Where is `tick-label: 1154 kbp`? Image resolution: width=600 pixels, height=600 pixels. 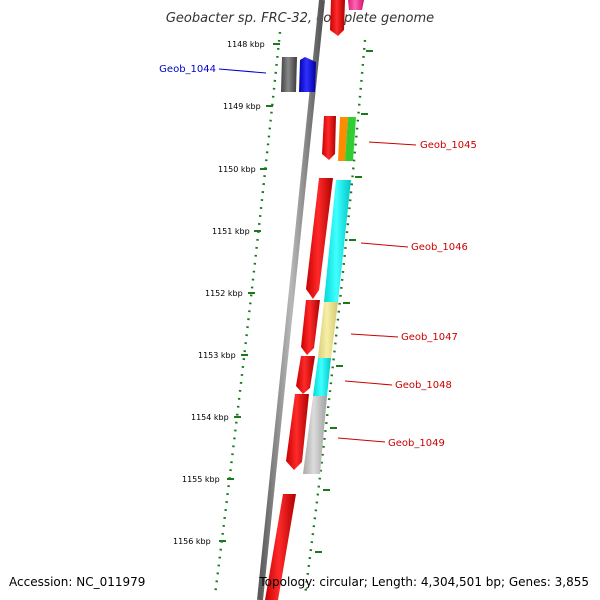
tick-label: 1154 kbp is located at coordinates (210, 417).